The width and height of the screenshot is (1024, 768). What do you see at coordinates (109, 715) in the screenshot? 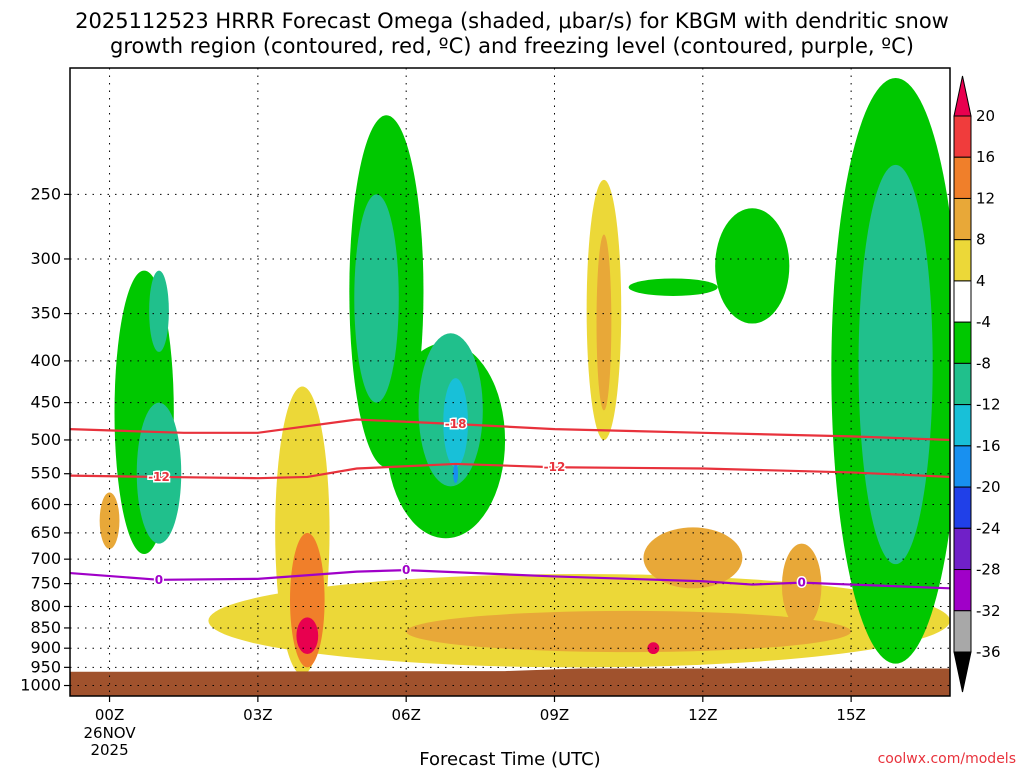
I see `xtick-label-00Z: 00Z` at bounding box center [109, 715].